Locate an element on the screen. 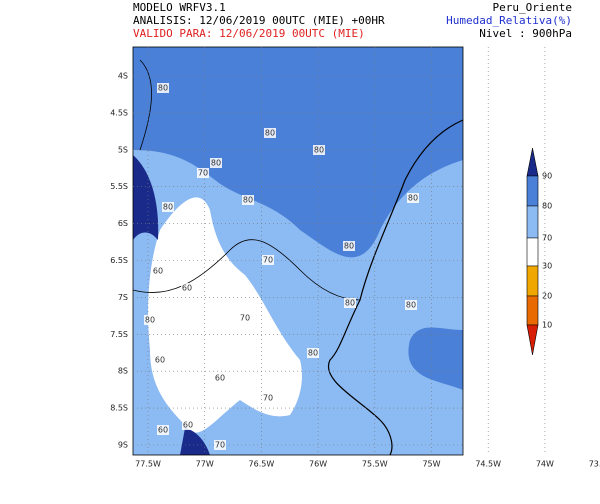  lon-label: 77.5W is located at coordinates (148, 464).